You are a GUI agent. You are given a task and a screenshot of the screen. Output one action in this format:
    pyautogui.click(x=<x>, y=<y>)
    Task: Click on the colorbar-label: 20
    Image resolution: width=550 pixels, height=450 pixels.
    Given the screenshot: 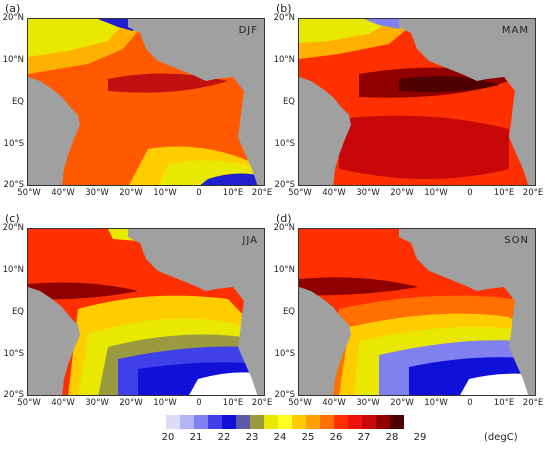 What is the action you would take?
    pyautogui.click(x=168, y=437)
    